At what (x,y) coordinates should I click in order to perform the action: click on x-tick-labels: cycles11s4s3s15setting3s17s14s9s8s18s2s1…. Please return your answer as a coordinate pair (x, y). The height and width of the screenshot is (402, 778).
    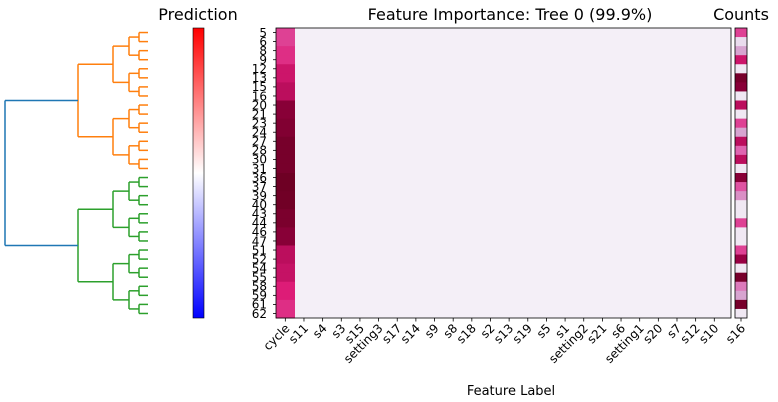
    Looking at the image, I should click on (504, 342).